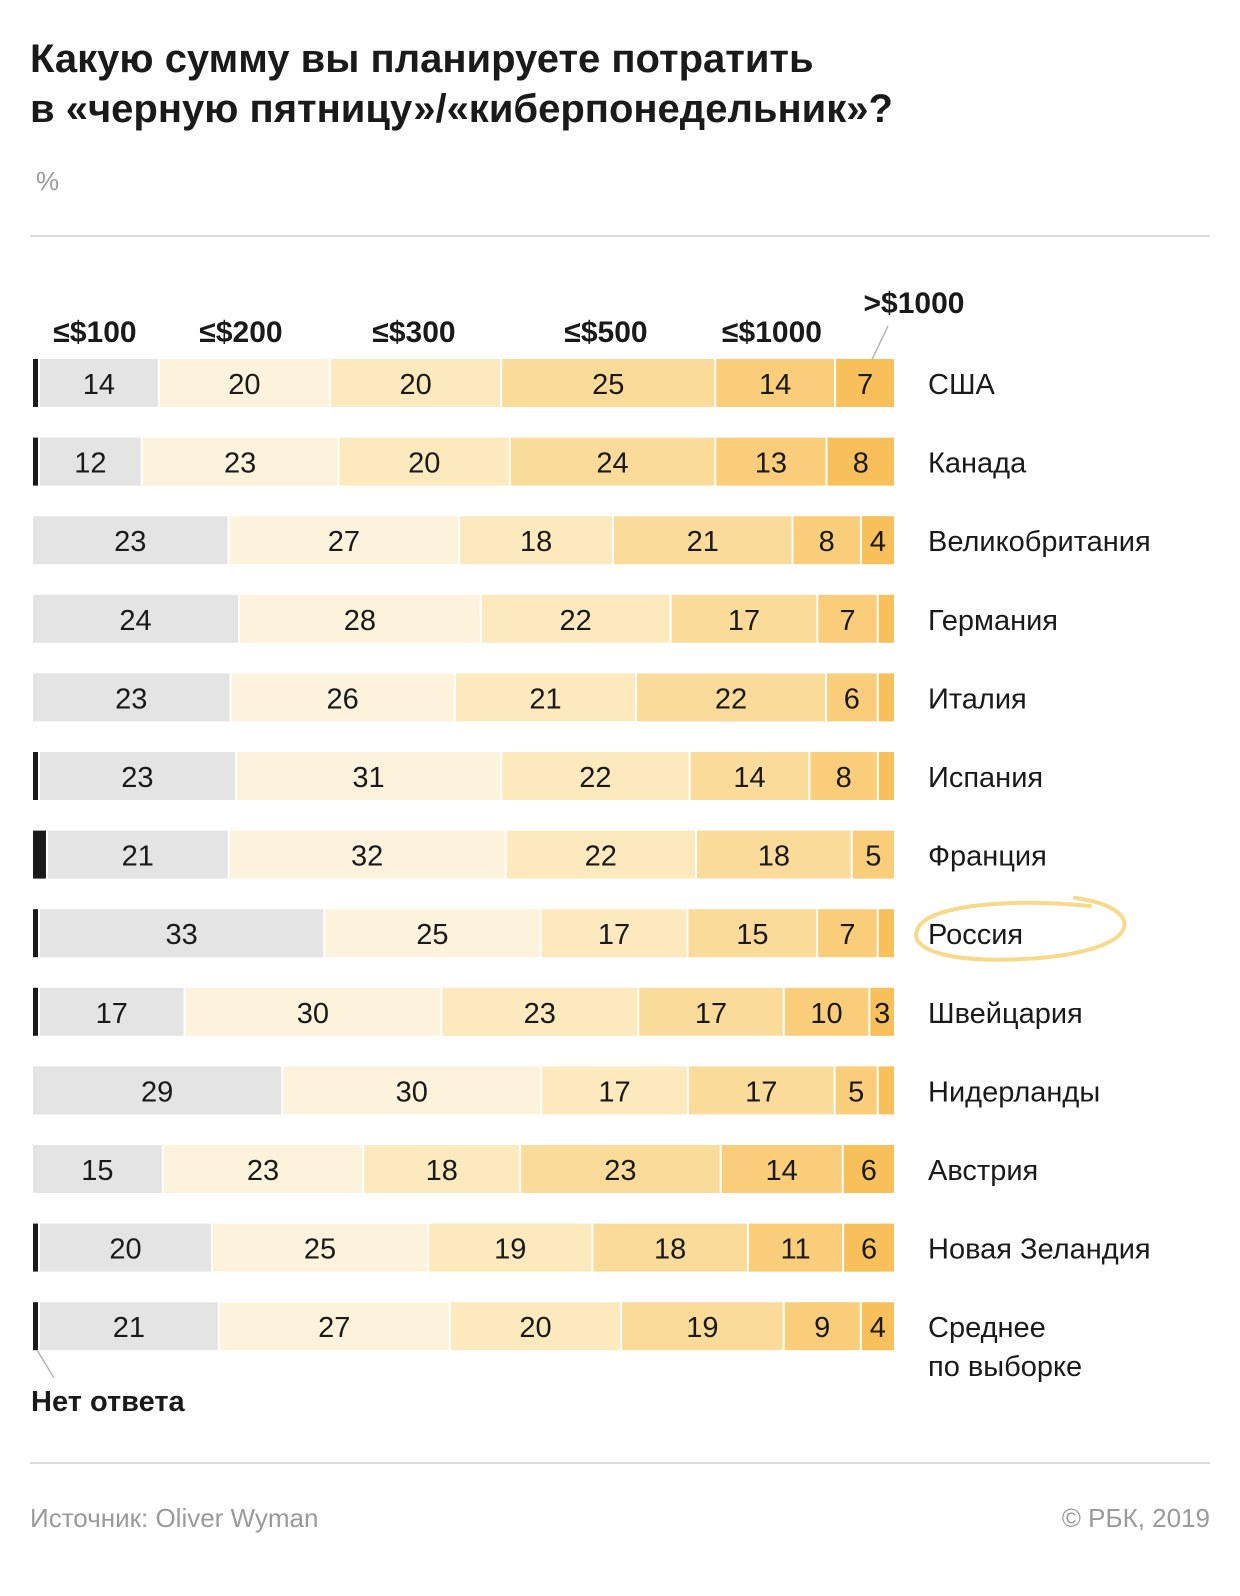  I want to click on data-label: 28, so click(360, 621).